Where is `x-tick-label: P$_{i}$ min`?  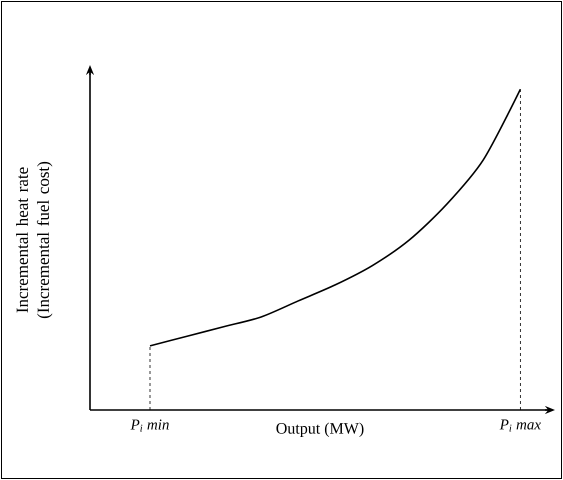 x-tick-label: P$_{i}$ min is located at coordinates (149, 426).